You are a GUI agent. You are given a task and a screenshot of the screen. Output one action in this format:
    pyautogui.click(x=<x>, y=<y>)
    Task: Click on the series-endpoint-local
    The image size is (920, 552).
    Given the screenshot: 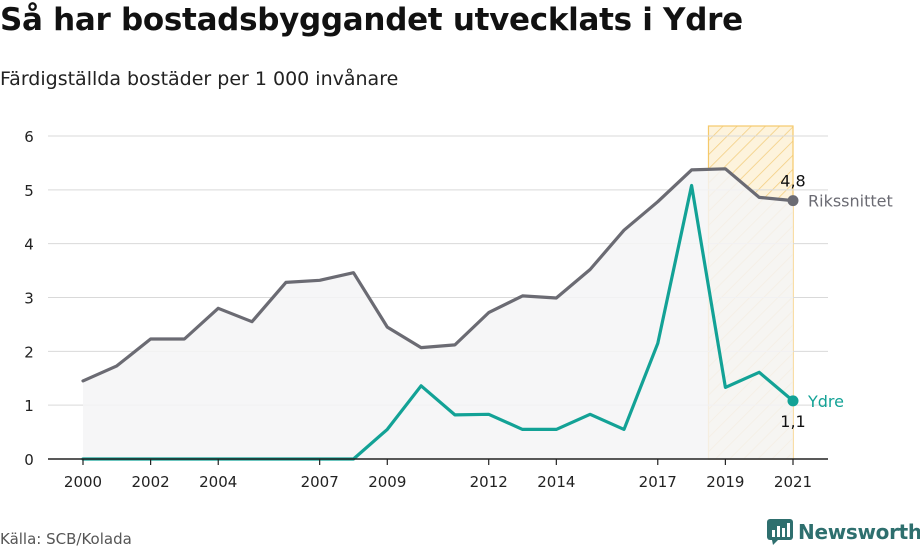 What is the action you would take?
    pyautogui.click(x=793, y=401)
    